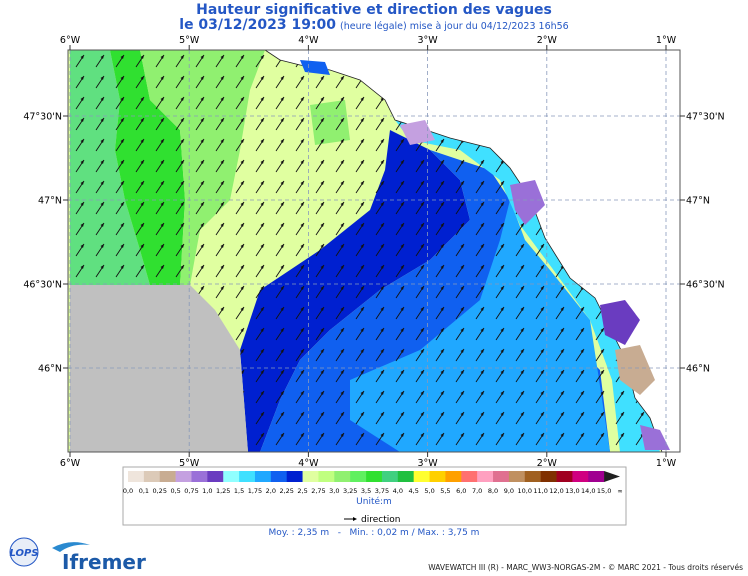  What do you see at coordinates (588, 491) in the screenshot?
I see `legend-label: 14,0` at bounding box center [588, 491].